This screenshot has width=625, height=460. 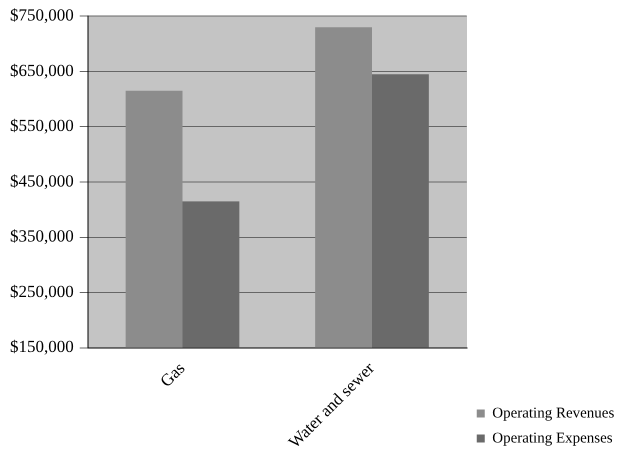 What do you see at coordinates (42, 180) in the screenshot?
I see `y-tick-label: $450,000` at bounding box center [42, 180].